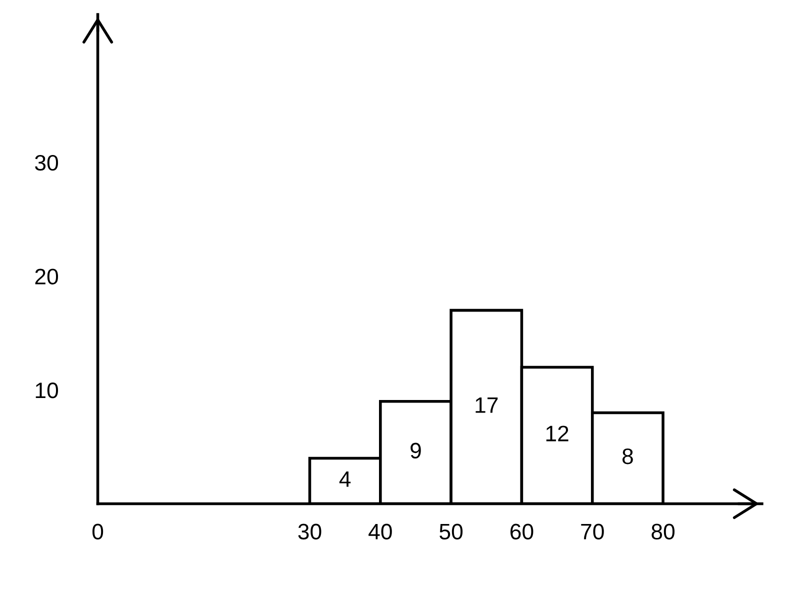 This screenshot has height=604, width=808. Describe the element at coordinates (663, 532) in the screenshot. I see `x-tick-label: 80` at that location.